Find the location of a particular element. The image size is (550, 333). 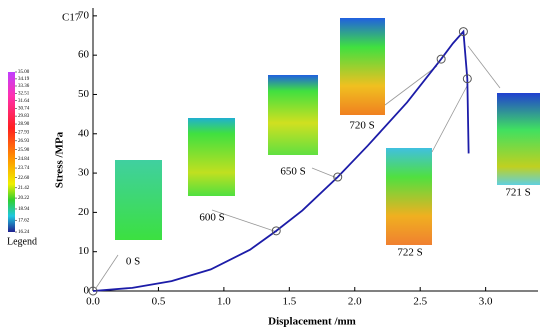

colorbar-label: 16.24 is located at coordinates (24, 232).